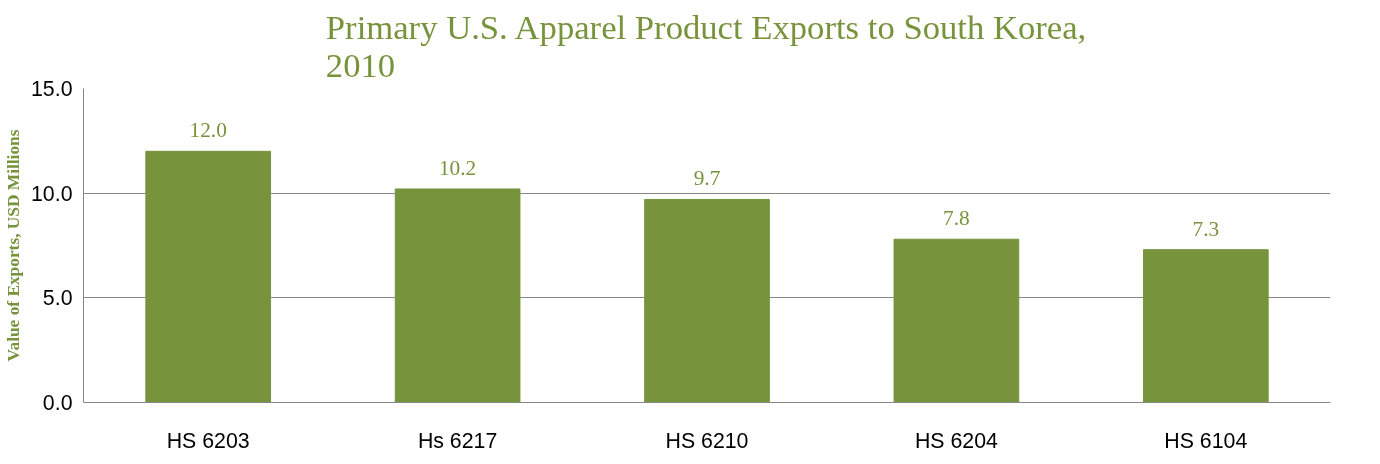 The width and height of the screenshot is (1380, 464). What do you see at coordinates (208, 440) in the screenshot?
I see `x-tick-label: HS 6203` at bounding box center [208, 440].